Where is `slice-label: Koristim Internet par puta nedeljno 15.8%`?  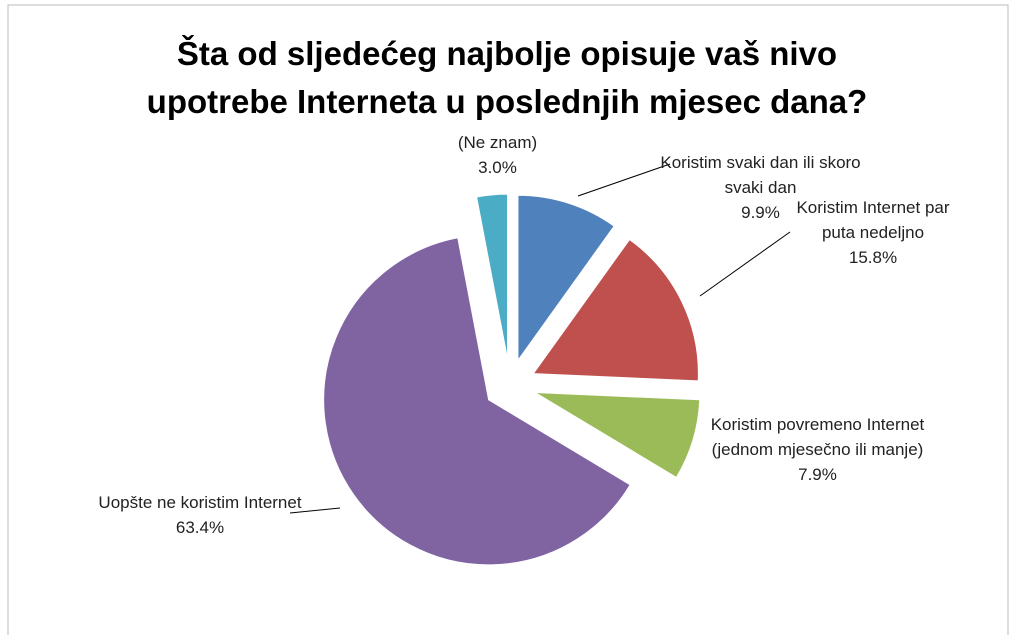 slice-label: Koristim Internet par puta nedeljno 15.8% is located at coordinates (873, 232).